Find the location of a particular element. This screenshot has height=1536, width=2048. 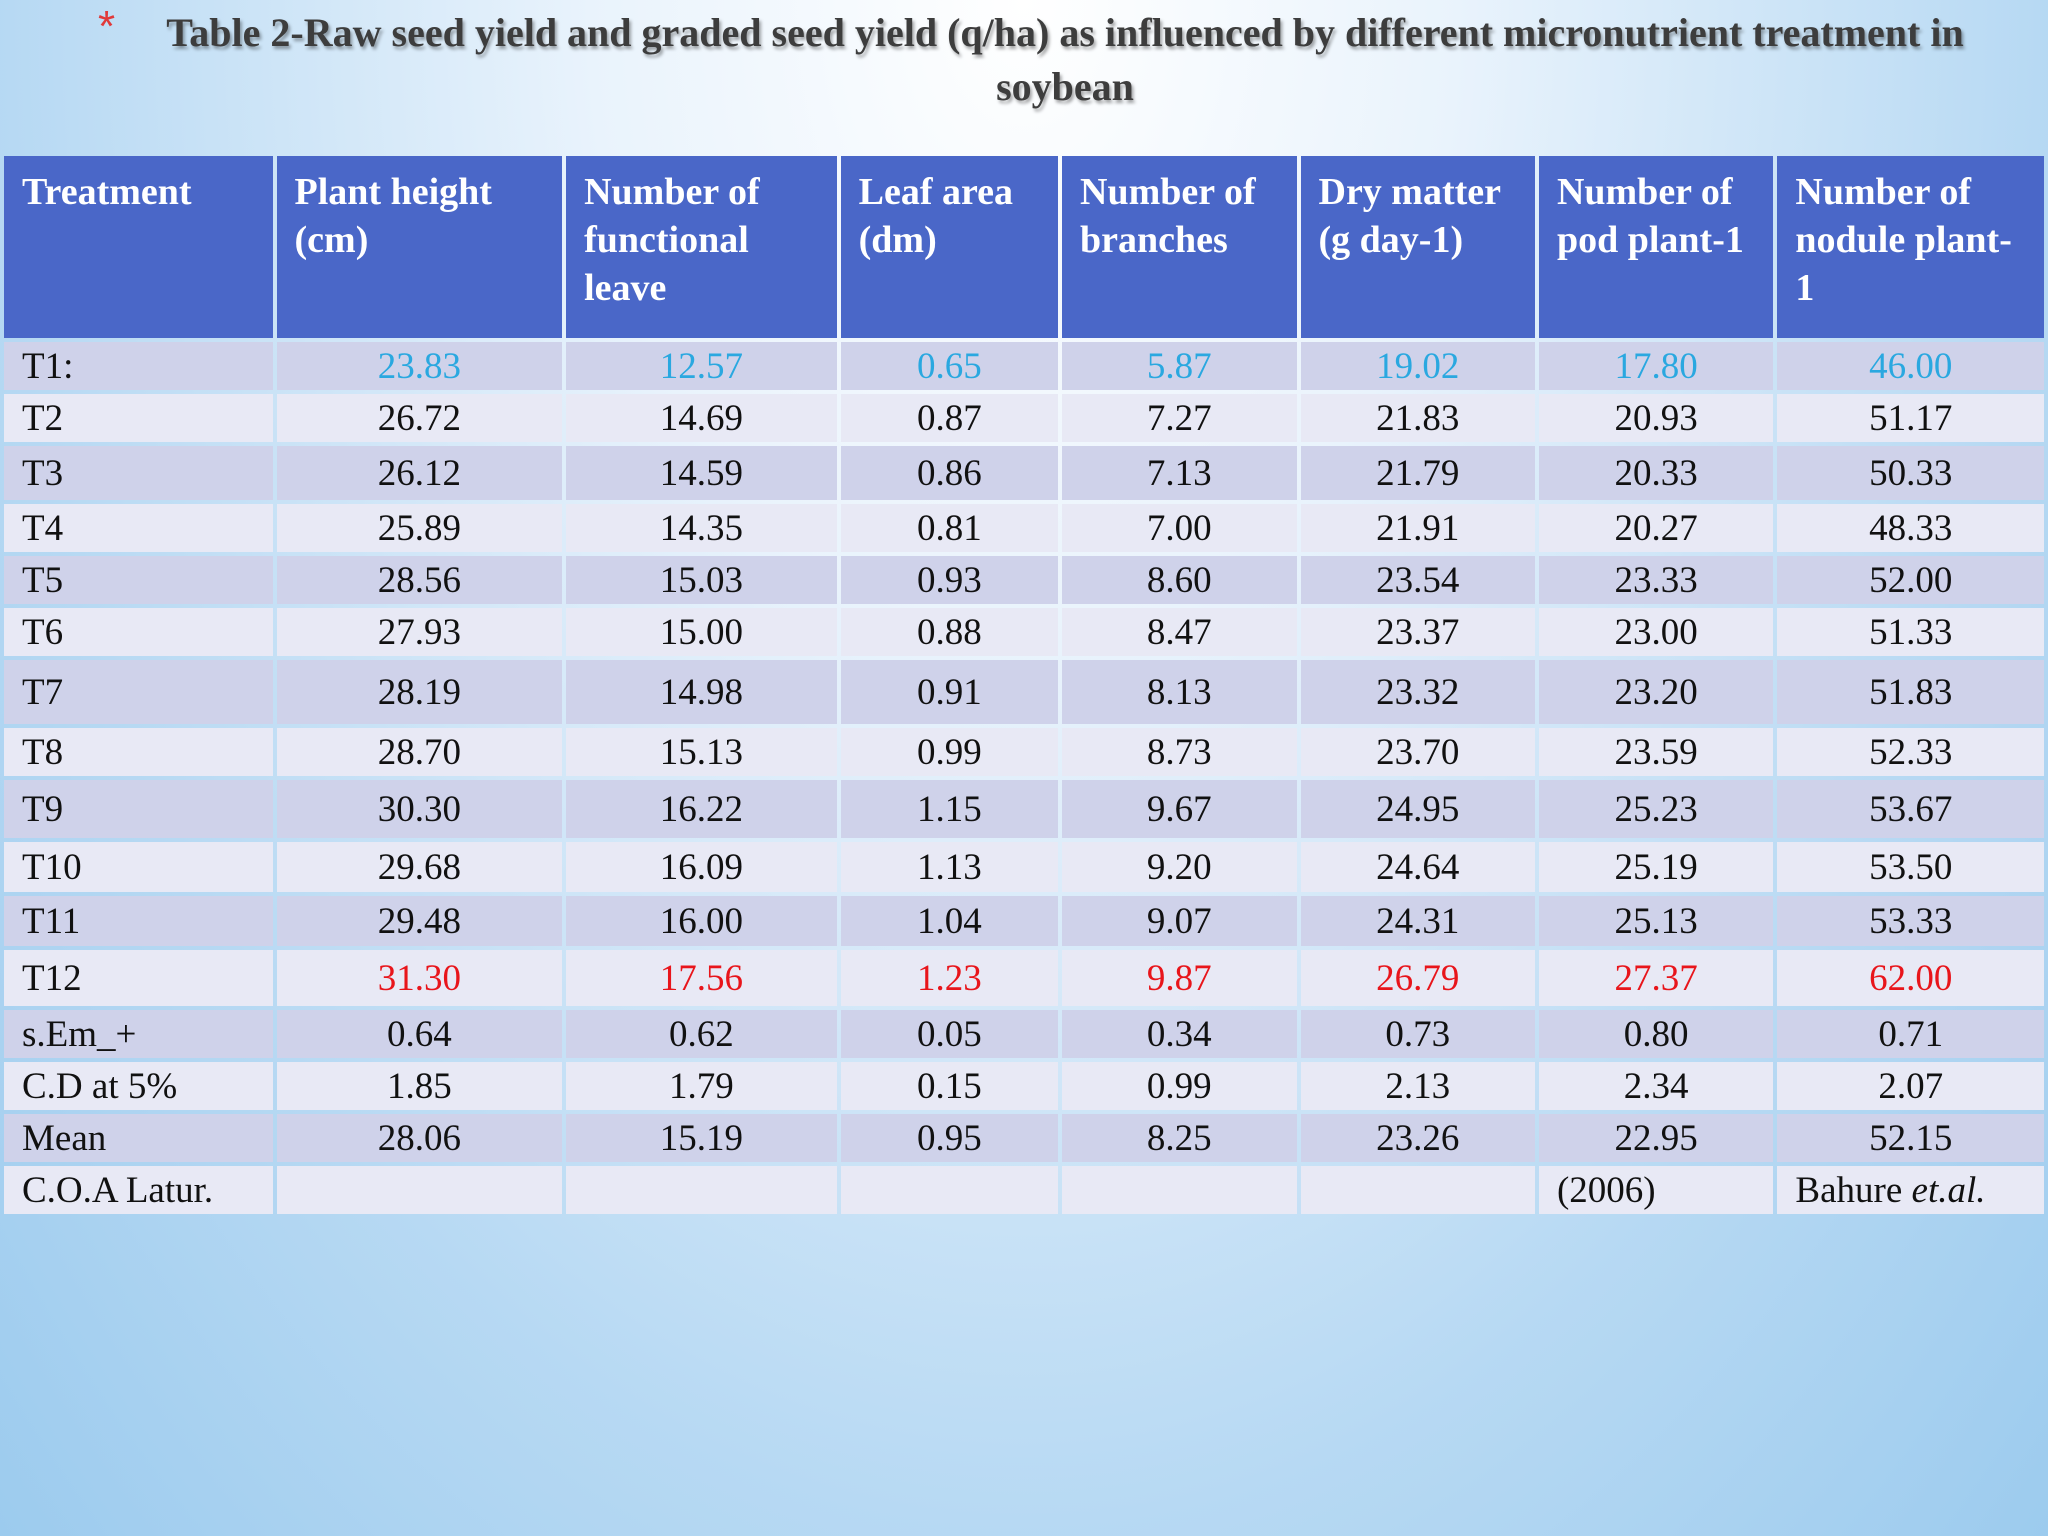

value-cell: 0.88 is located at coordinates (949, 632).